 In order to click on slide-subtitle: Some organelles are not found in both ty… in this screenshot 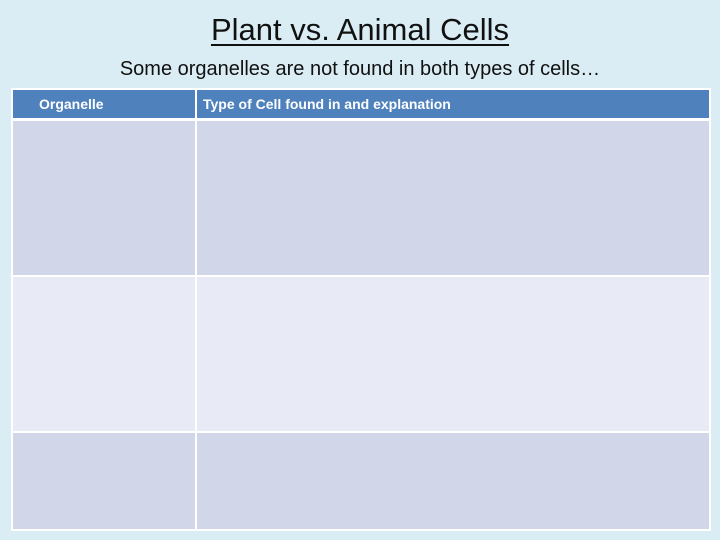, I will do `click(360, 69)`.